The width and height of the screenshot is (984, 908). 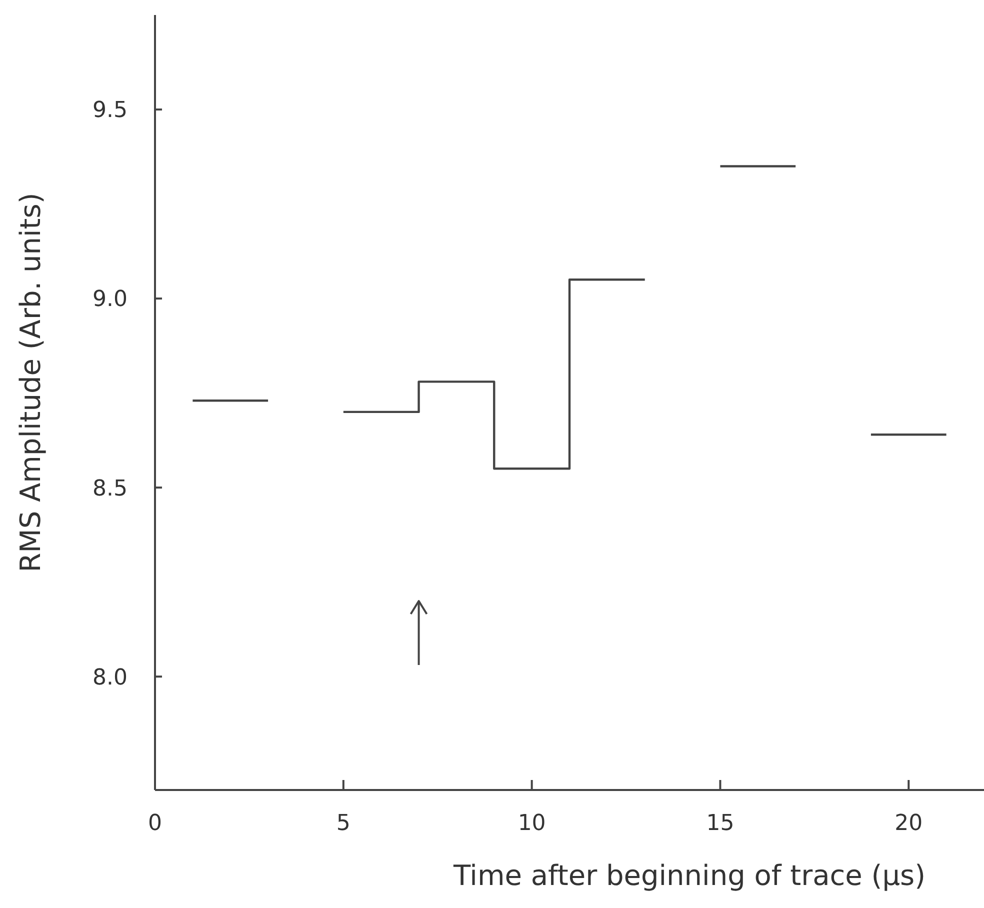 What do you see at coordinates (689, 875) in the screenshot?
I see `x-axis-title: Time after beginning of trace (µs)` at bounding box center [689, 875].